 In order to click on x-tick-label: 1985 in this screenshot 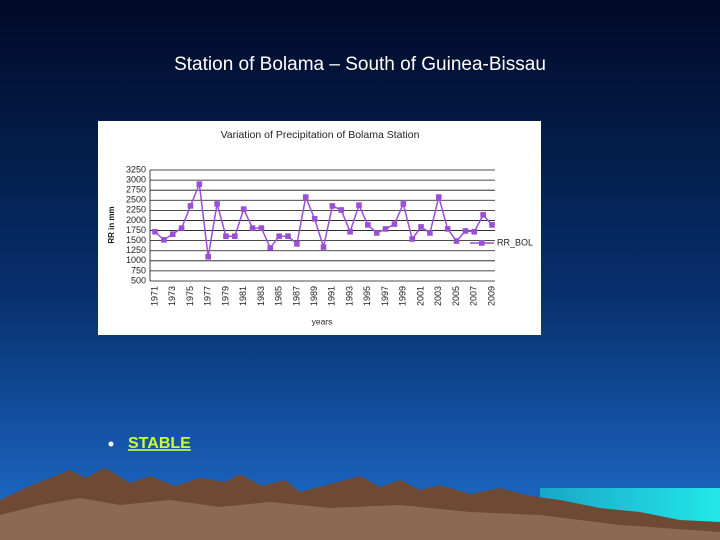, I will do `click(279, 296)`.